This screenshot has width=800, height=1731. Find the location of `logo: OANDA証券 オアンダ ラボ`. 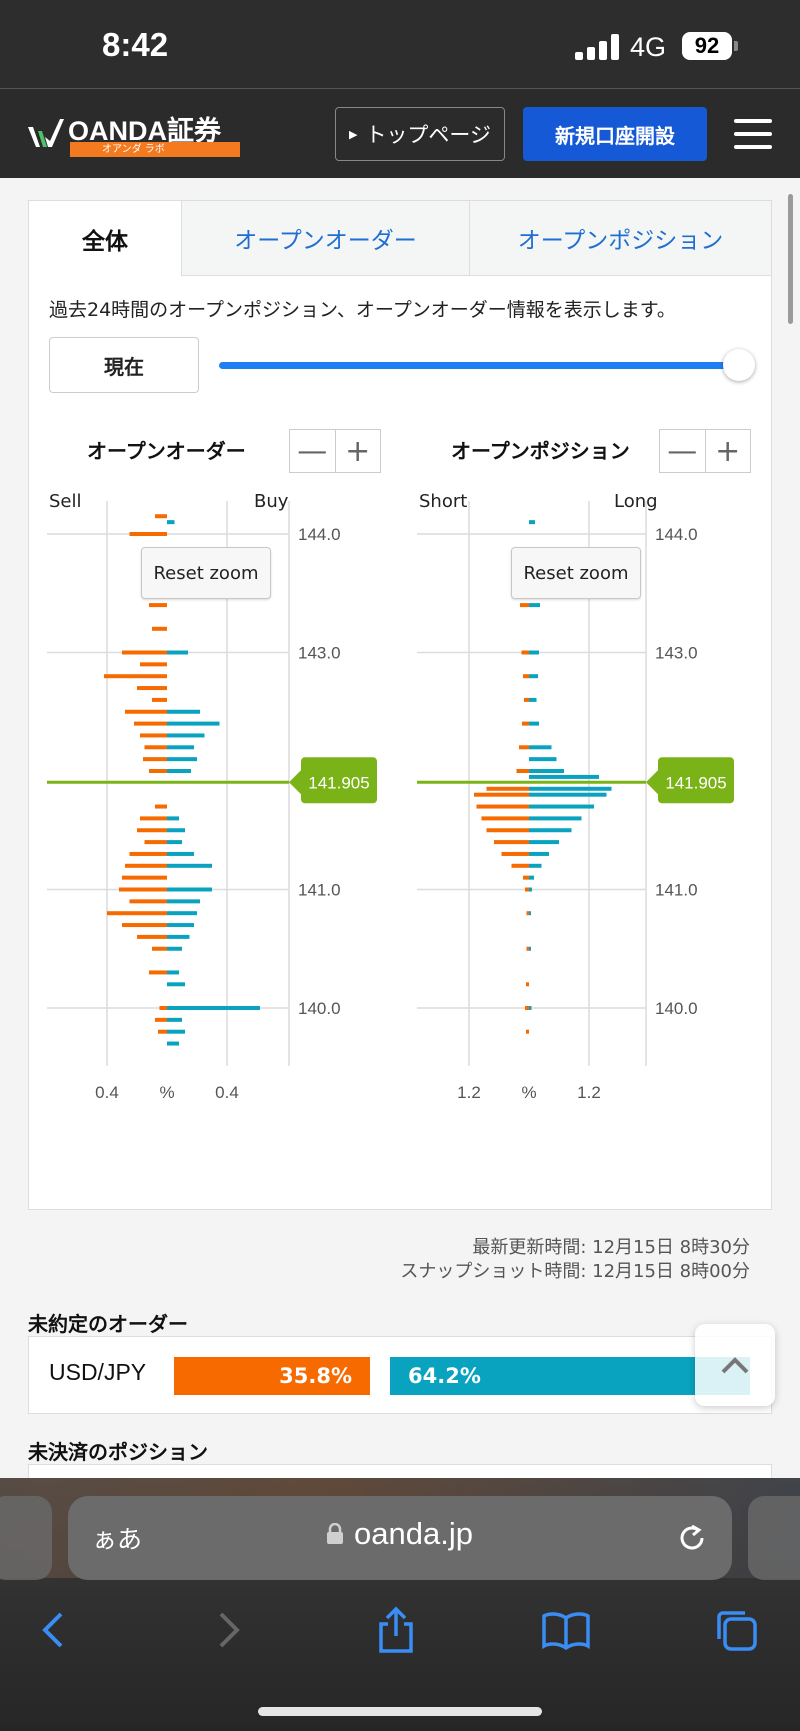

logo: OANDA証券 オアンダ ラボ is located at coordinates (133, 134).